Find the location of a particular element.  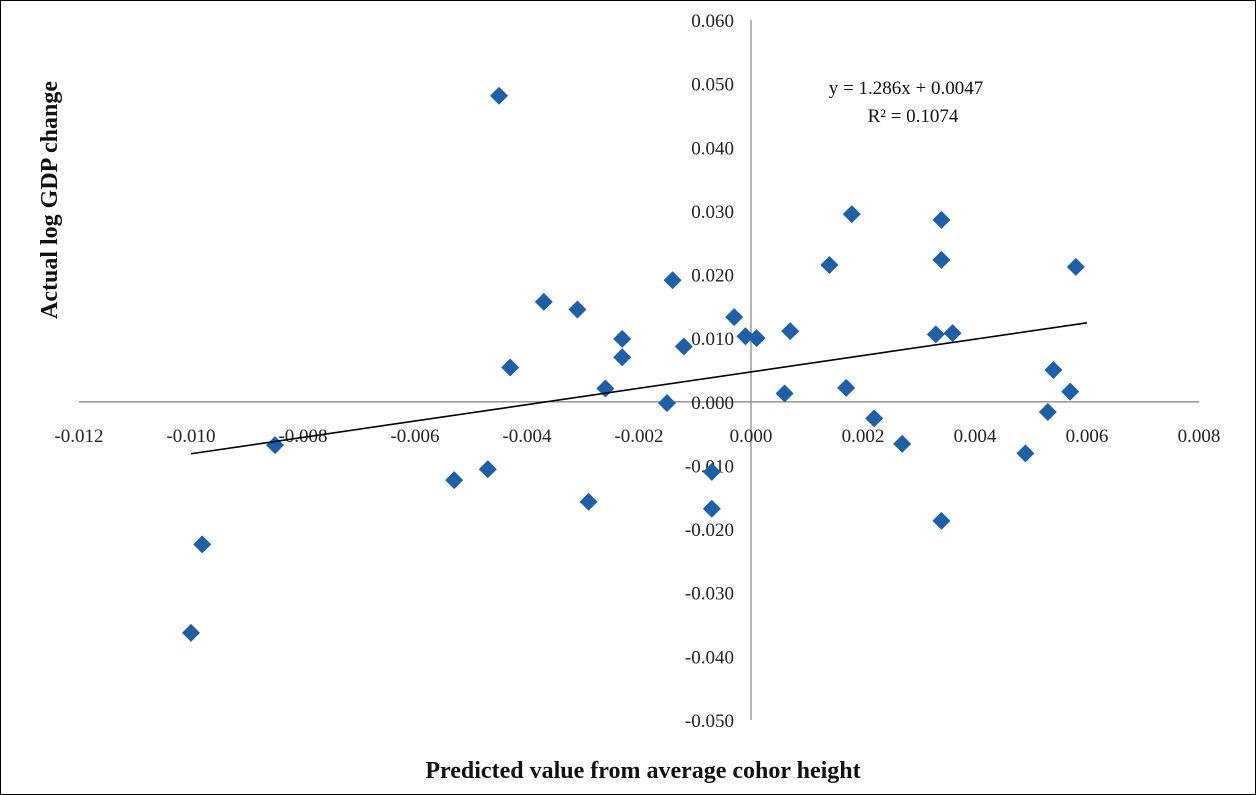

y-tick-label: 0.060 is located at coordinates (712, 21).